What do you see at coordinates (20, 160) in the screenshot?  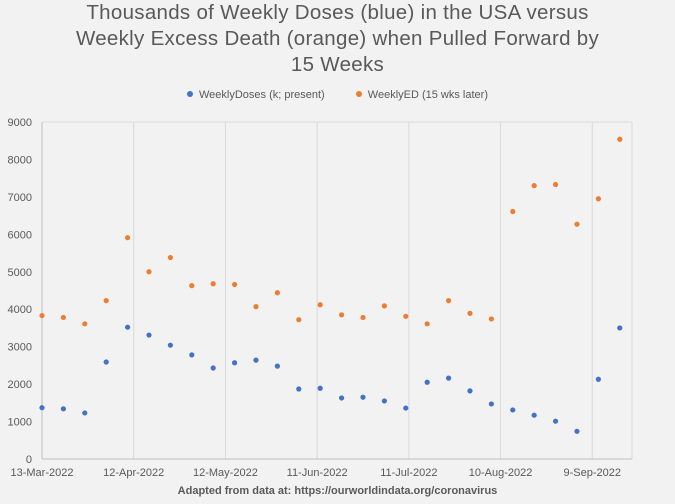 I see `y-tick-label: 8000` at bounding box center [20, 160].